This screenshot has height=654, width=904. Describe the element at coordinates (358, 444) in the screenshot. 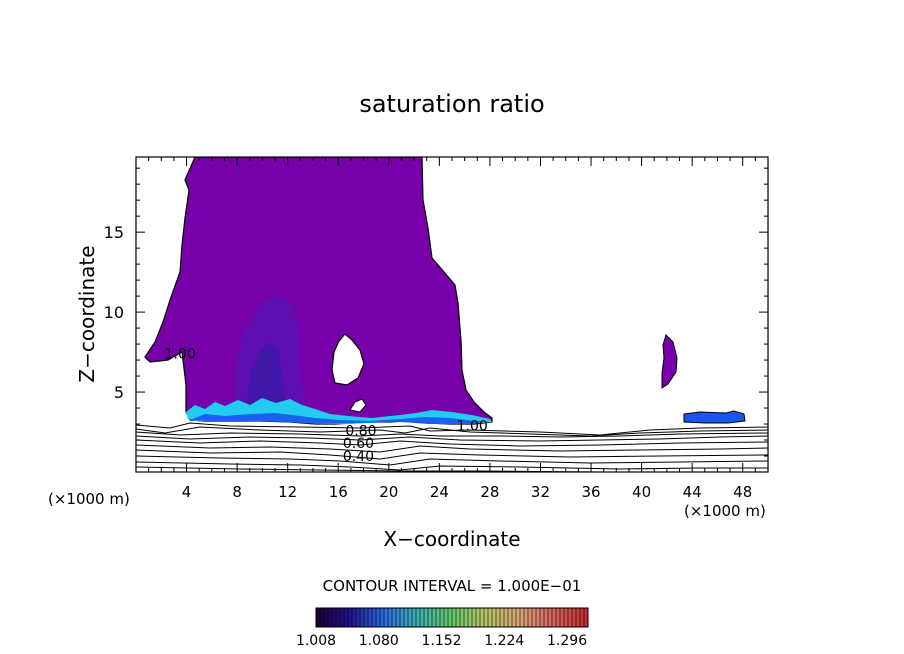

I see `contour-label: 0.60` at that location.